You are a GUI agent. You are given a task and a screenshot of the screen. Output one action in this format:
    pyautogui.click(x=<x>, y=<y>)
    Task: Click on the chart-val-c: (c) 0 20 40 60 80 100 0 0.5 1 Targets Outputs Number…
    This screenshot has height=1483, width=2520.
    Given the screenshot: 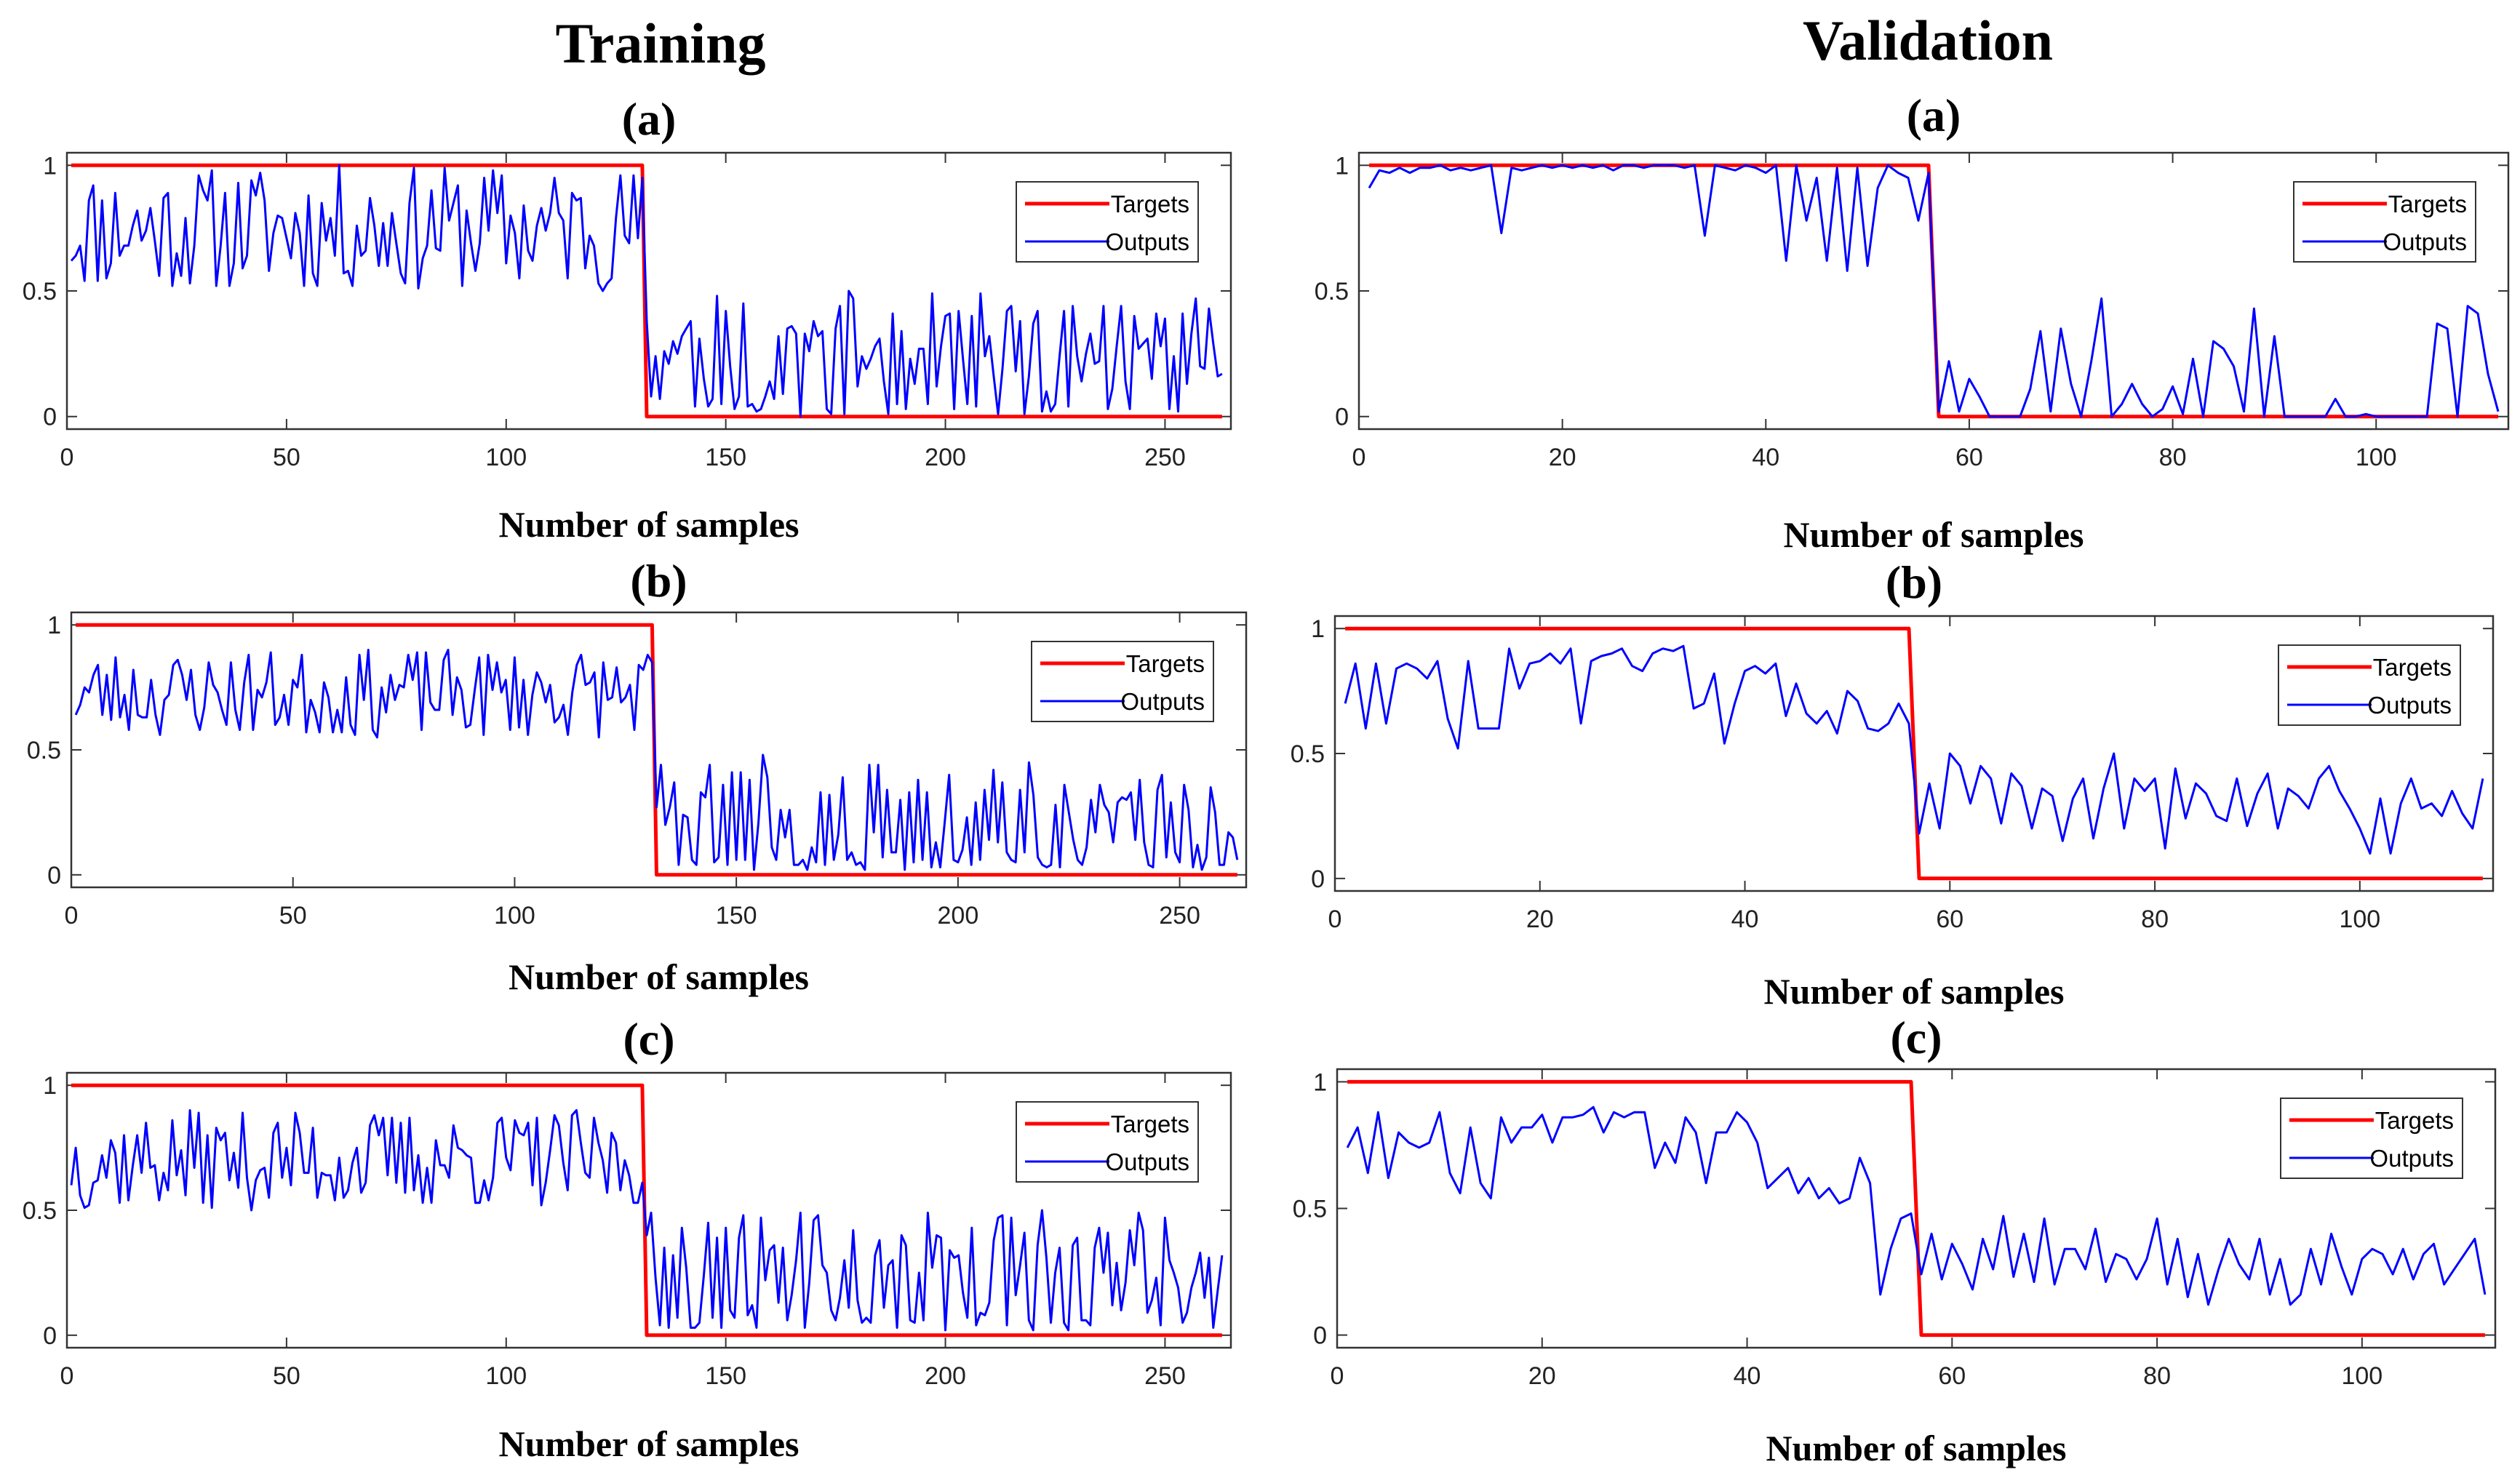 What is the action you would take?
    pyautogui.click(x=1895, y=1240)
    